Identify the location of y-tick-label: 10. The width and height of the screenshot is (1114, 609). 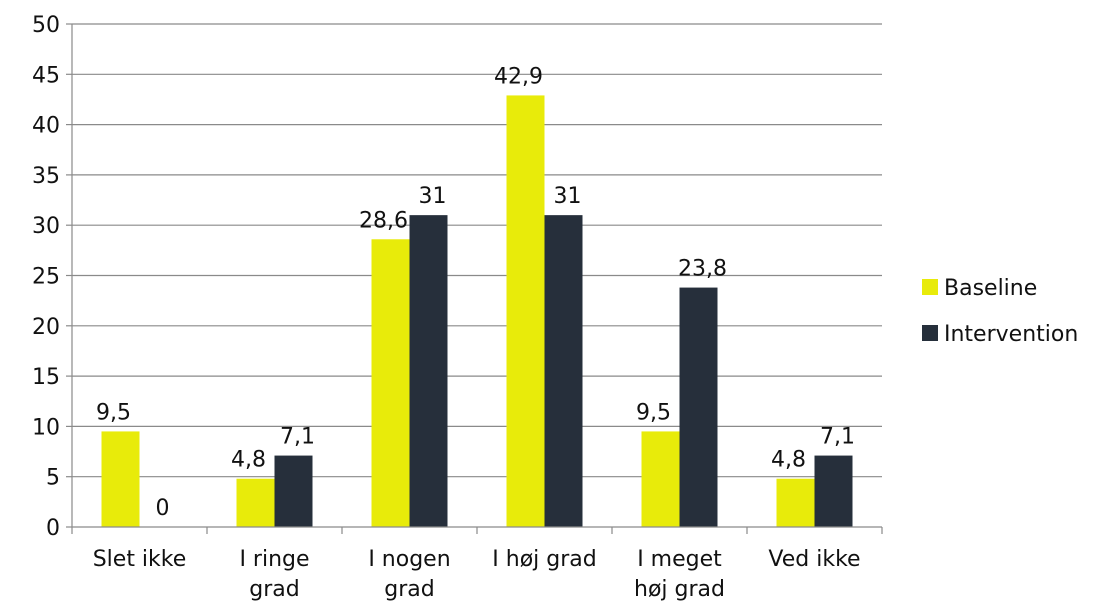
(46, 427).